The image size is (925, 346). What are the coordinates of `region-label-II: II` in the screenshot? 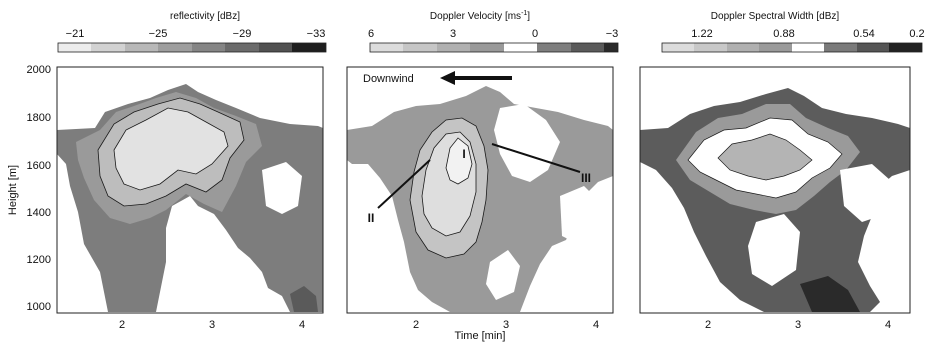 It's located at (371, 218).